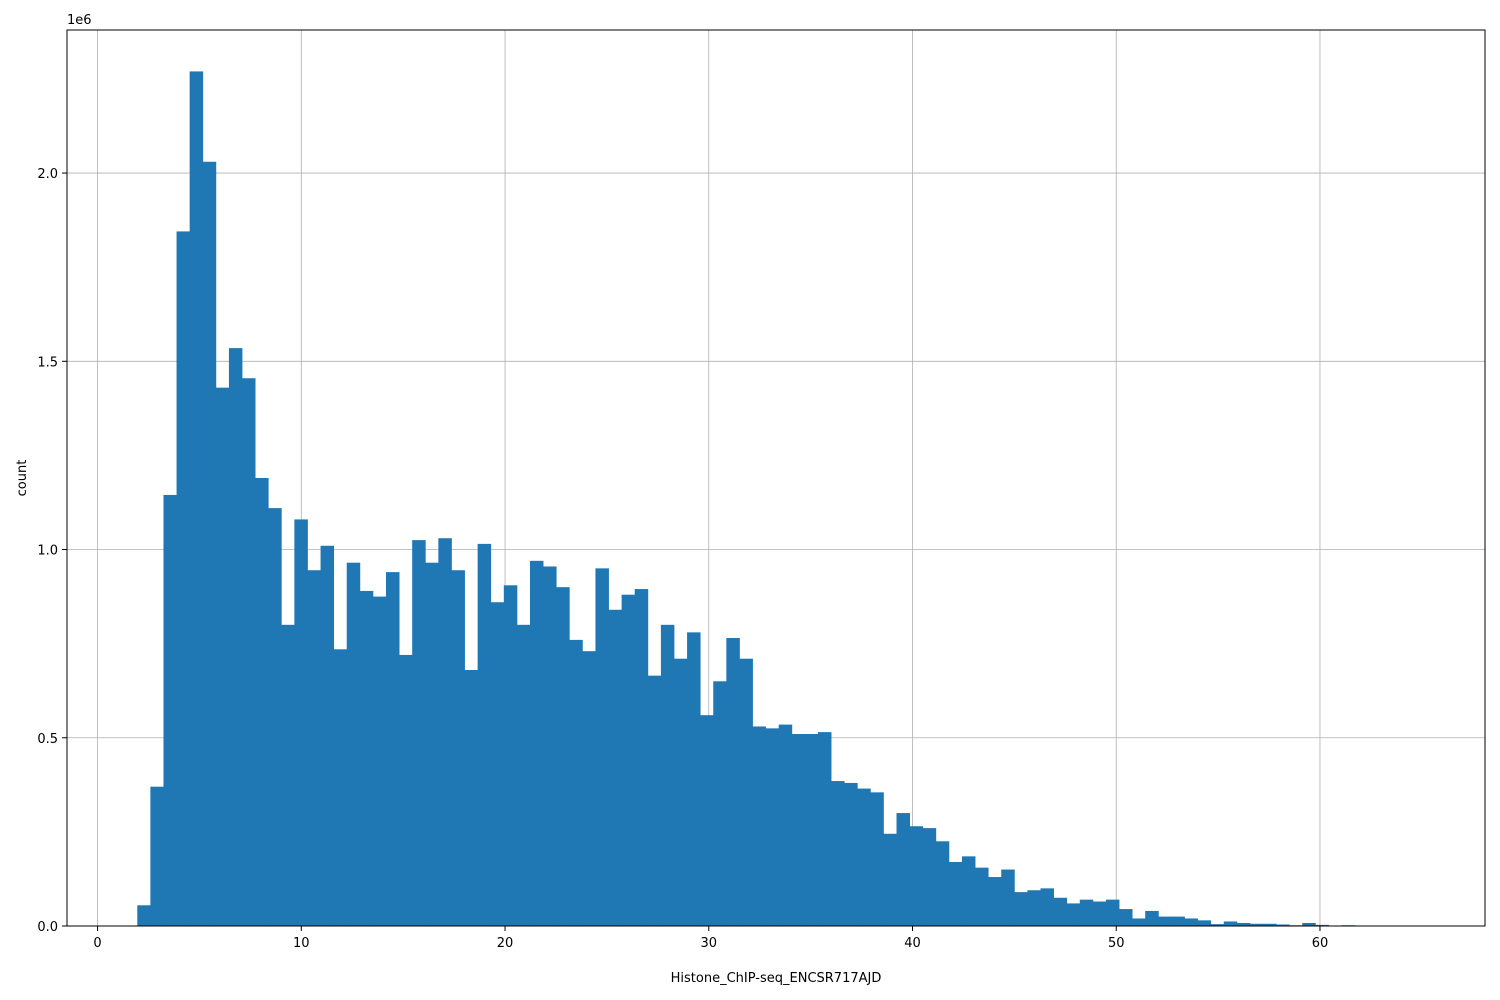  What do you see at coordinates (47, 551) in the screenshot?
I see `y-tick-label: 1.0` at bounding box center [47, 551].